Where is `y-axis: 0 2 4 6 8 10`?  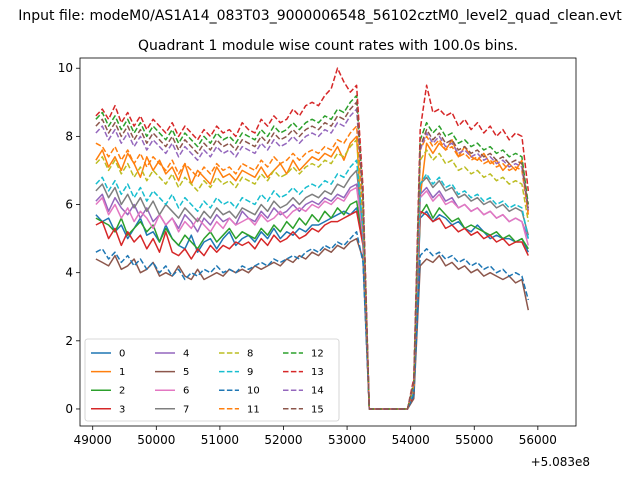
y-axis: 0 2 4 6 8 10 is located at coordinates (69, 238).